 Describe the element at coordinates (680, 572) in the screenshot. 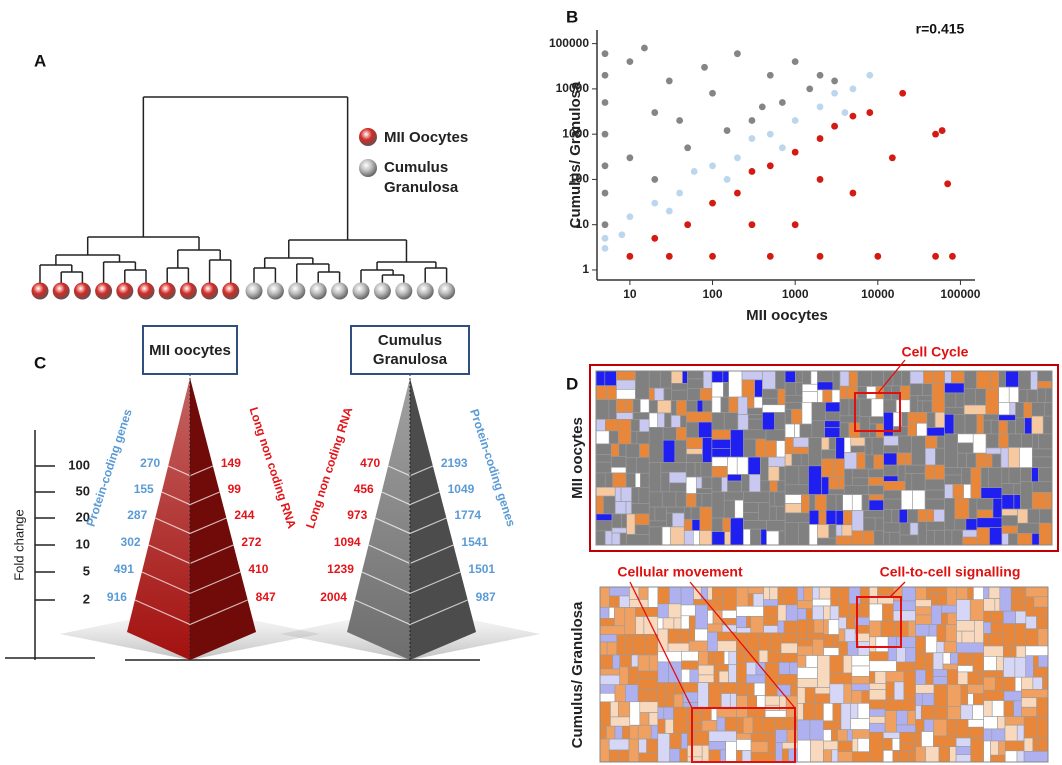

I see `highlight-label: Cellular movement` at that location.